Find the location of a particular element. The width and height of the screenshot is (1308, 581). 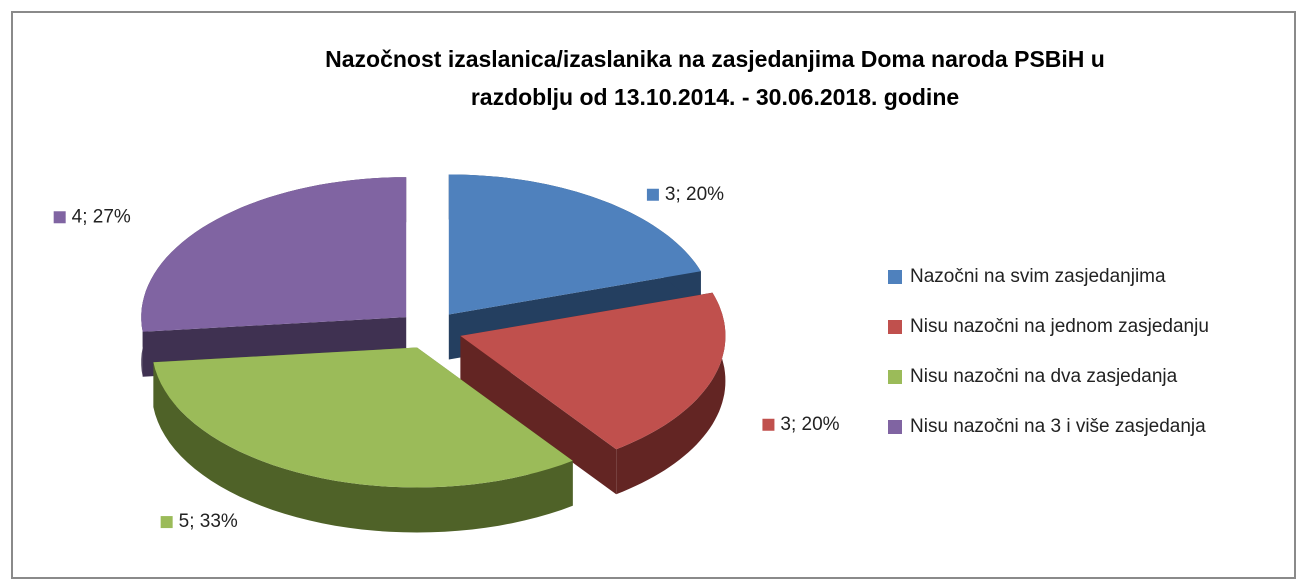

data-label: 4; 27% is located at coordinates (101, 216).